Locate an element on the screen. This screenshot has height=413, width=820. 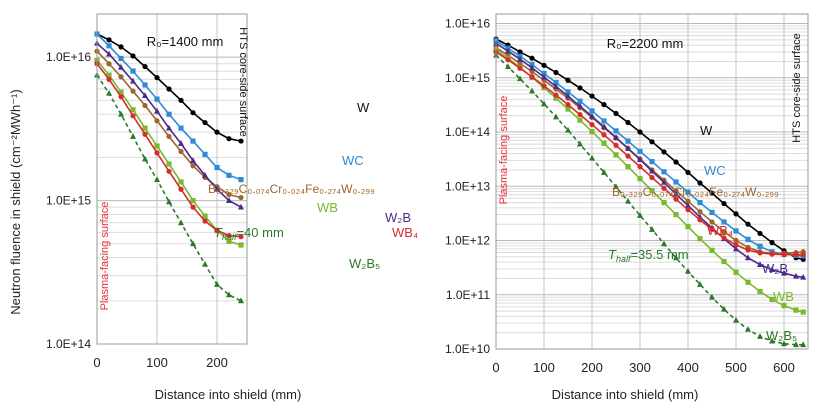
x-tick-label: 100 is located at coordinates (157, 362).